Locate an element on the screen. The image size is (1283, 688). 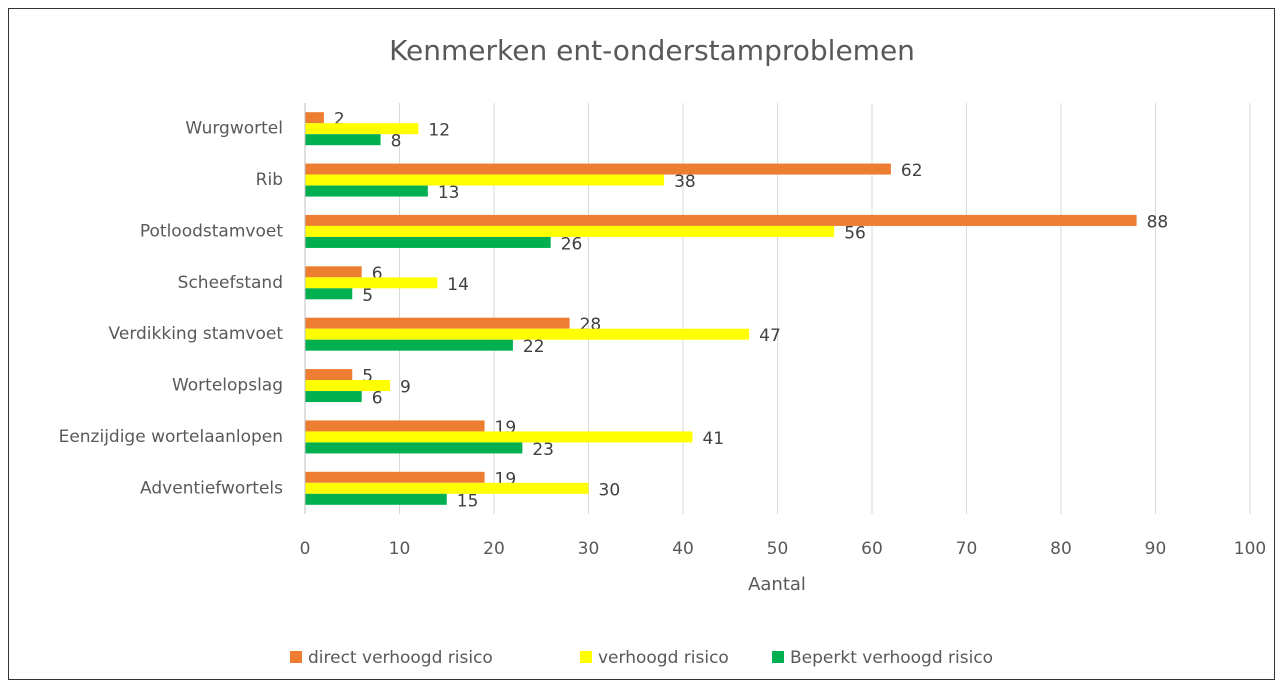
y-tick-label: Verdikking stamvoet is located at coordinates (196, 334).